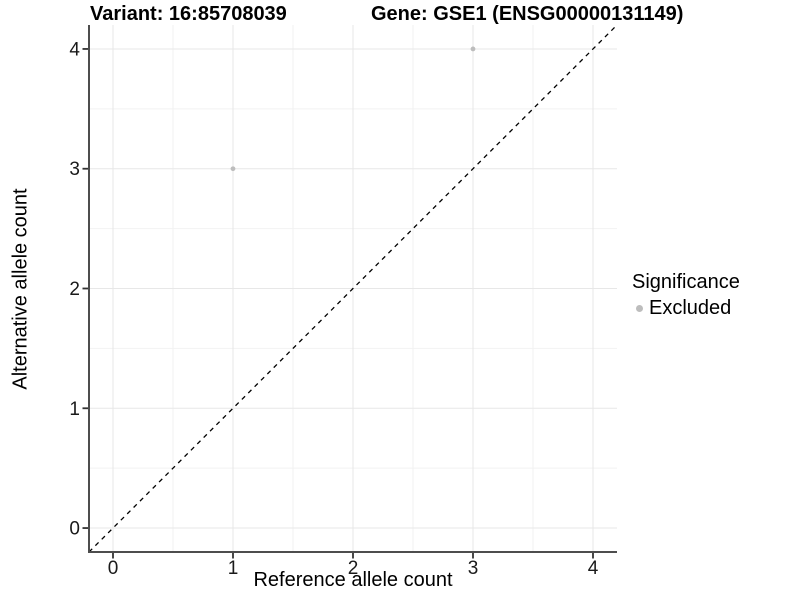  I want to click on x-tick-label: 3, so click(473, 568).